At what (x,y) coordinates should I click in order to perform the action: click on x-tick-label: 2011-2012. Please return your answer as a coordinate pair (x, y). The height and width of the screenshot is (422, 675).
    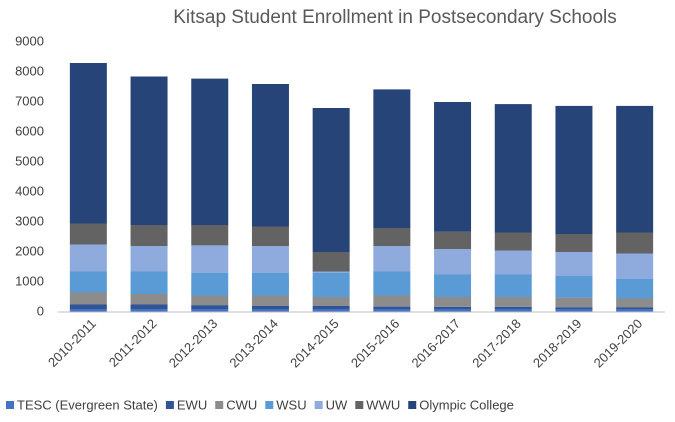
    Looking at the image, I should click on (133, 343).